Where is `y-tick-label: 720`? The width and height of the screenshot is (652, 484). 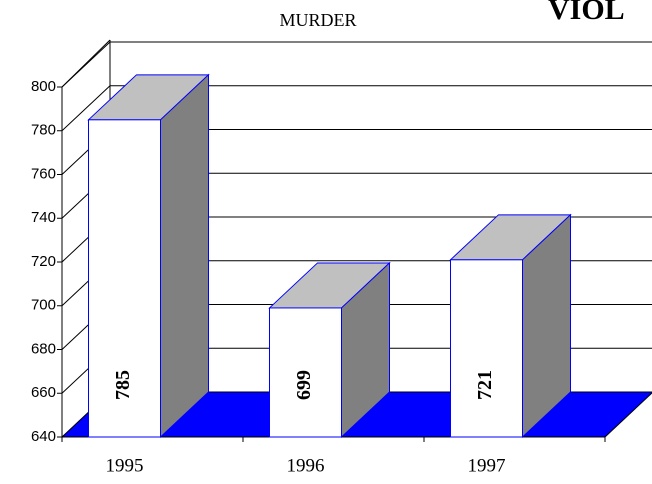
y-tick-label: 720 is located at coordinates (43, 261).